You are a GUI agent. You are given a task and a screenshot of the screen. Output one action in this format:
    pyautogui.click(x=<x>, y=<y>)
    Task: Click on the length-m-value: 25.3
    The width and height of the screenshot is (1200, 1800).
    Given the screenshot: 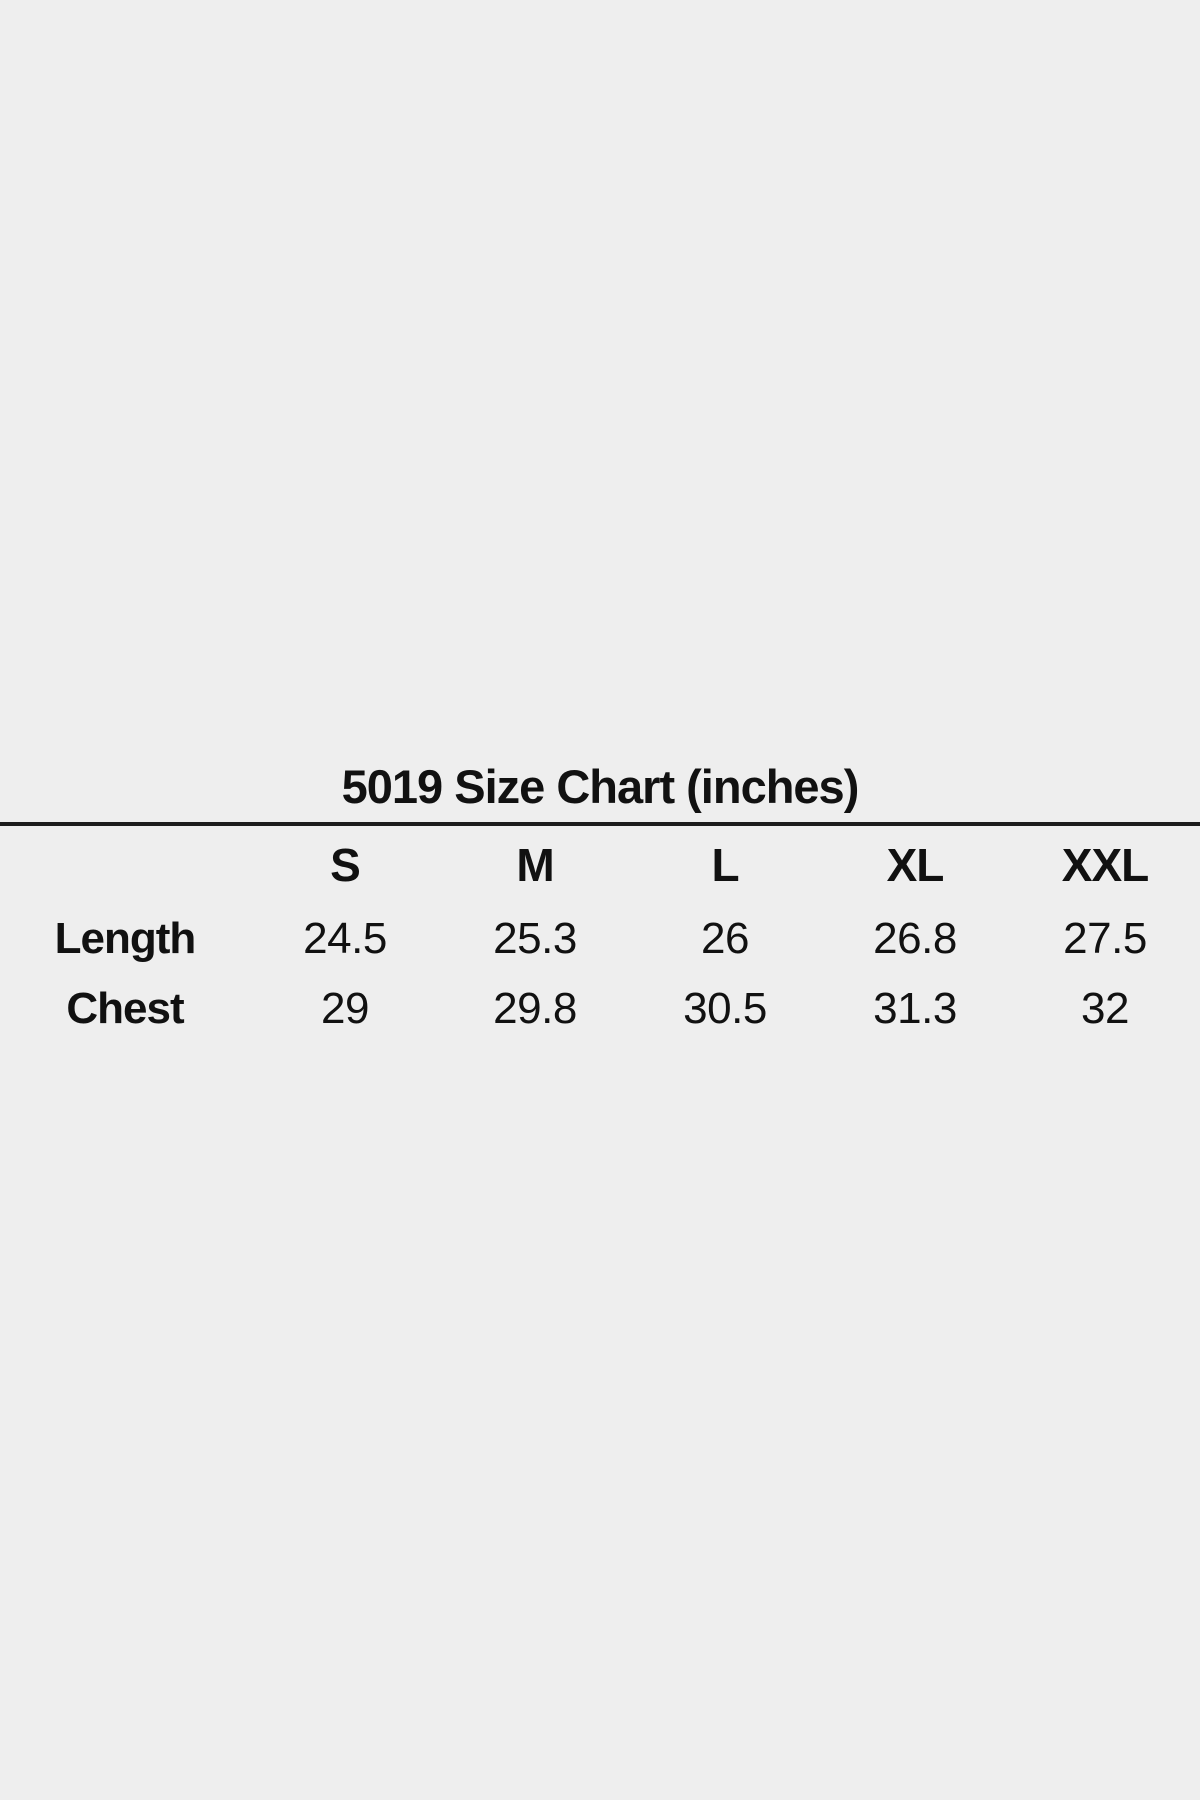 What is the action you would take?
    pyautogui.click(x=535, y=938)
    